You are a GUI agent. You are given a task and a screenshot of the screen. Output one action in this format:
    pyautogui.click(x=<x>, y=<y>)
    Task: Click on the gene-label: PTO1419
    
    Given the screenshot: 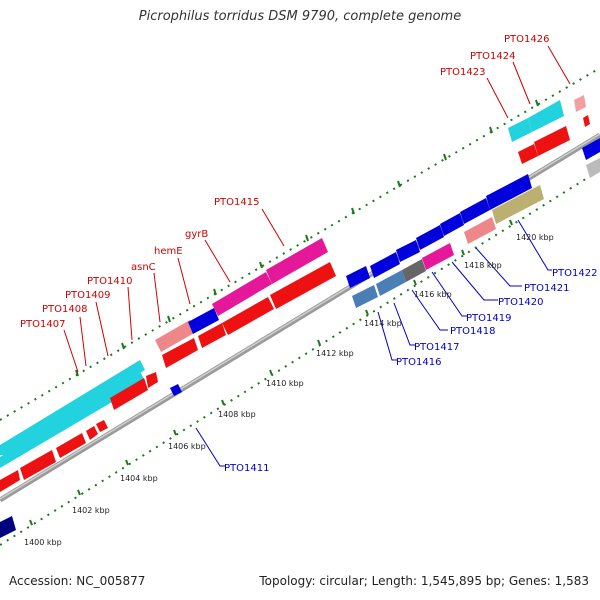 What is the action you would take?
    pyautogui.click(x=488, y=318)
    